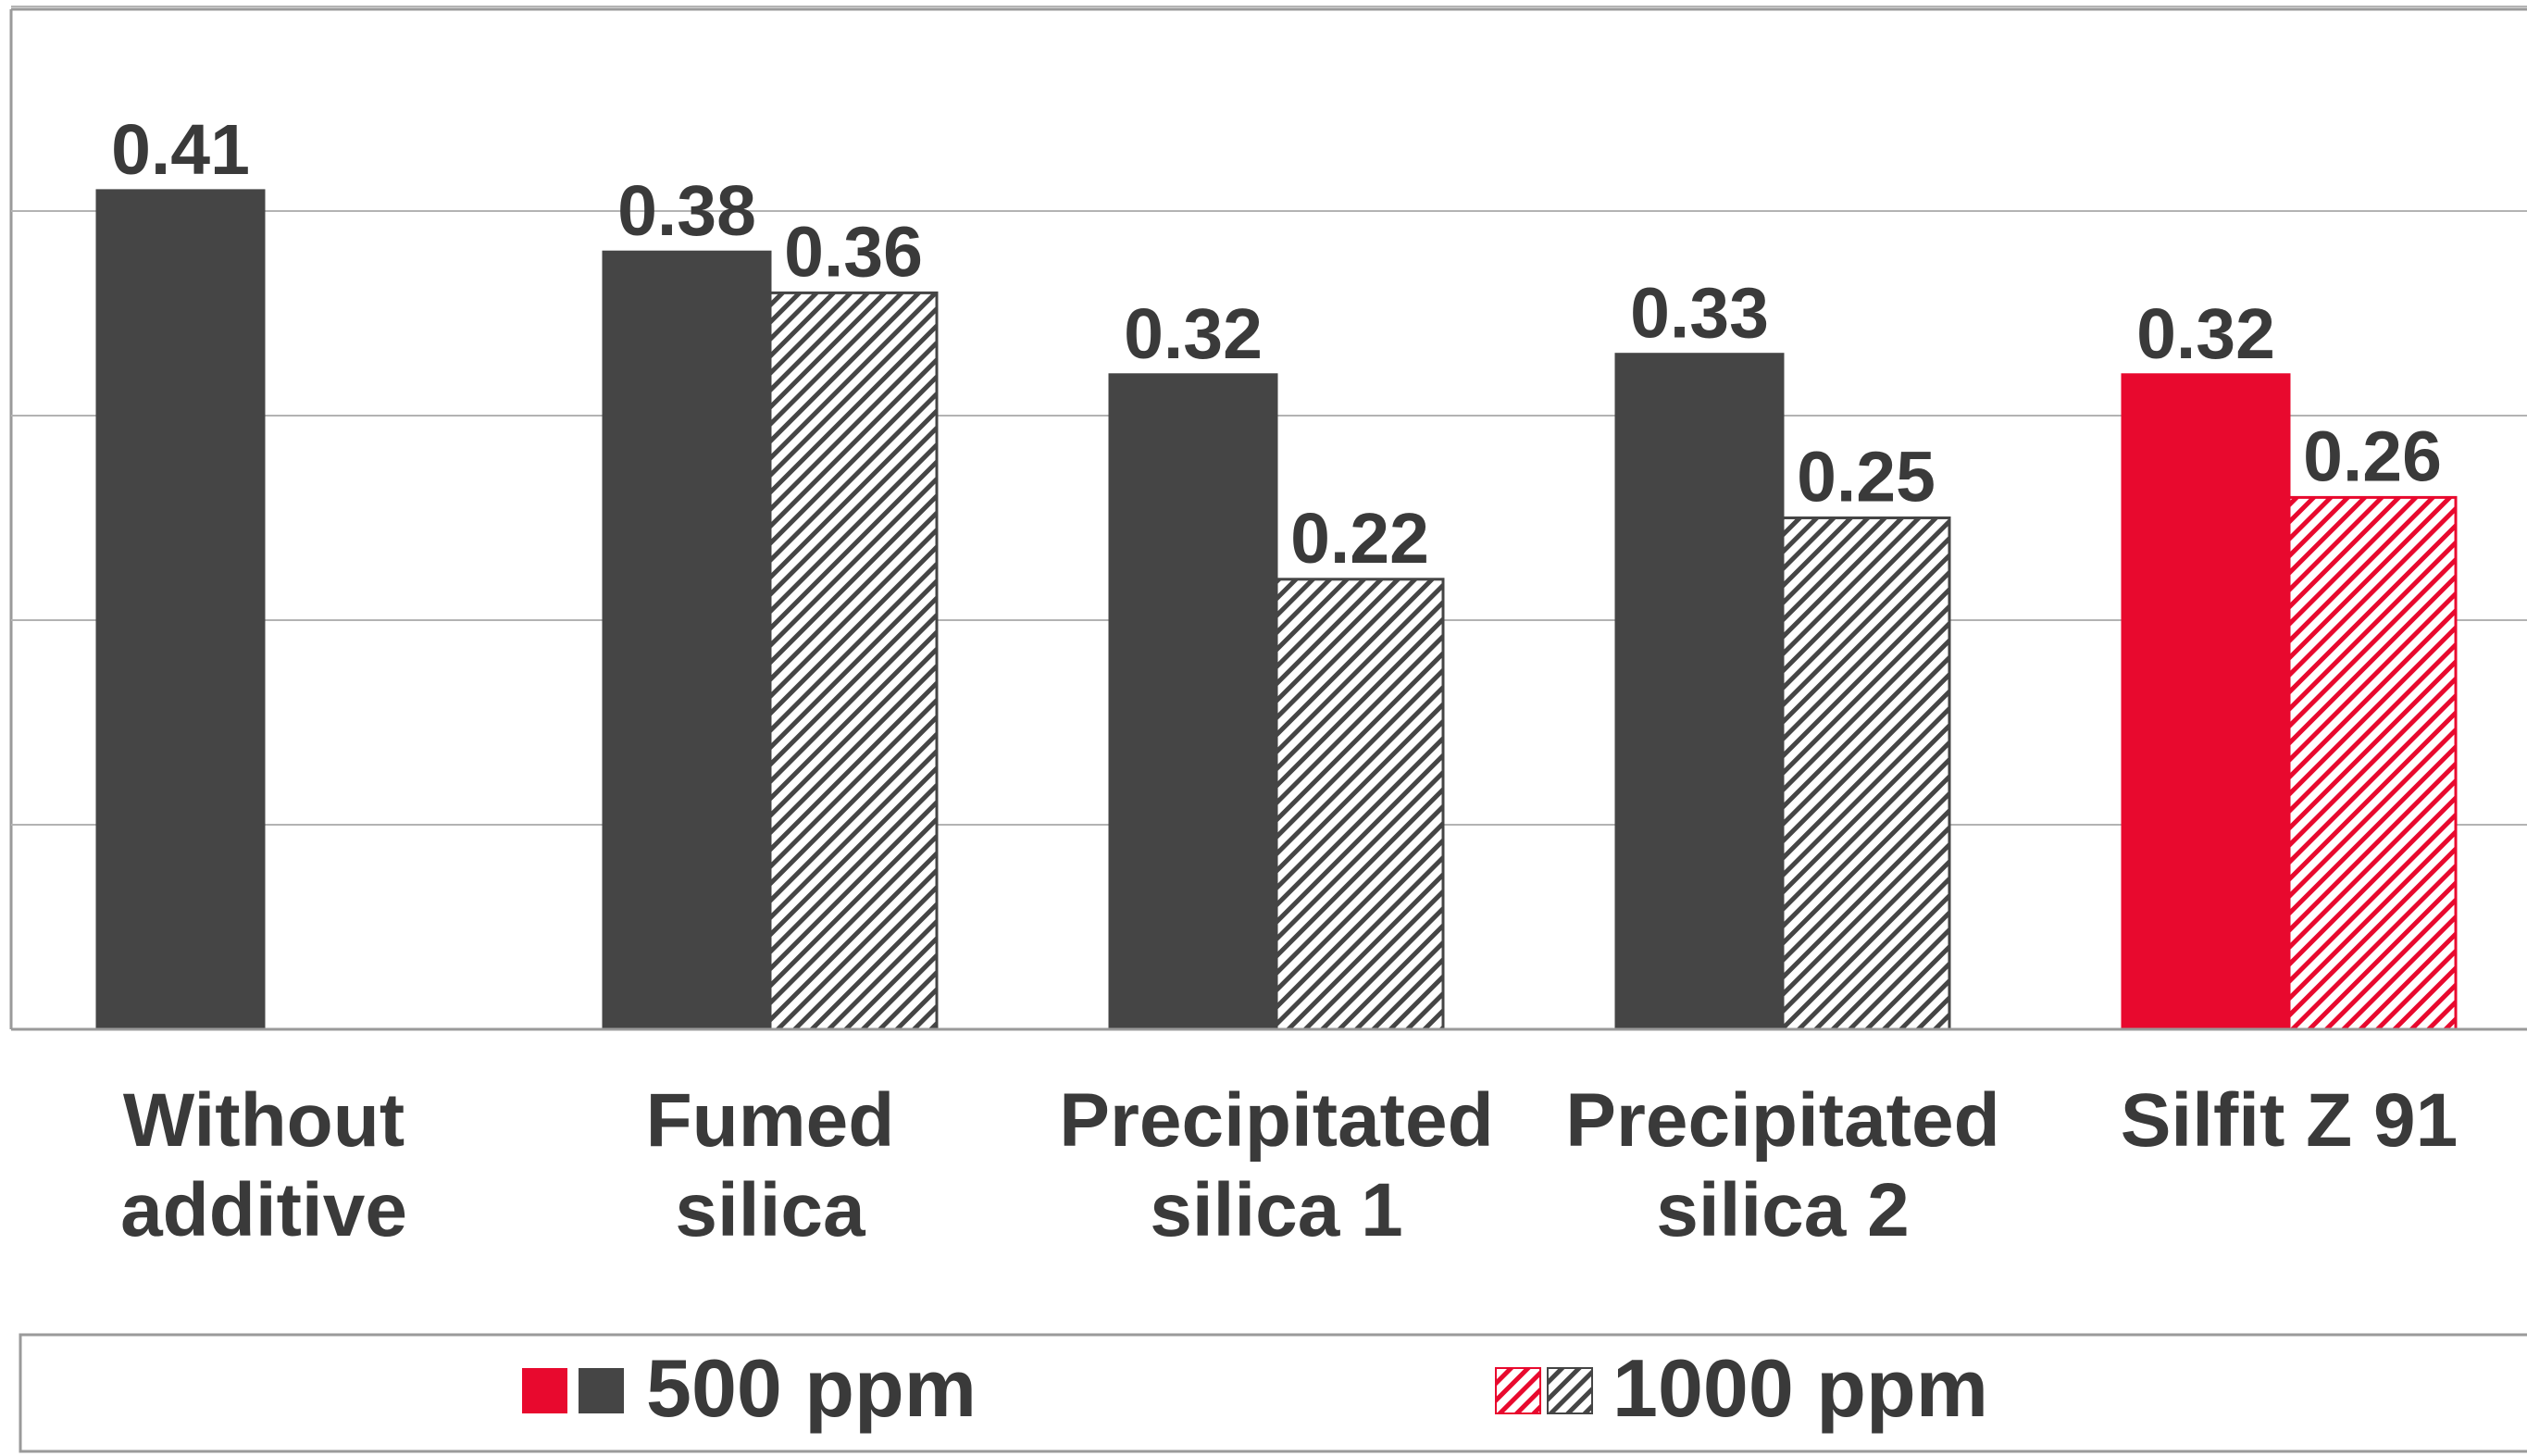 The width and height of the screenshot is (2527, 1456). I want to click on category-label: additive, so click(263, 1210).